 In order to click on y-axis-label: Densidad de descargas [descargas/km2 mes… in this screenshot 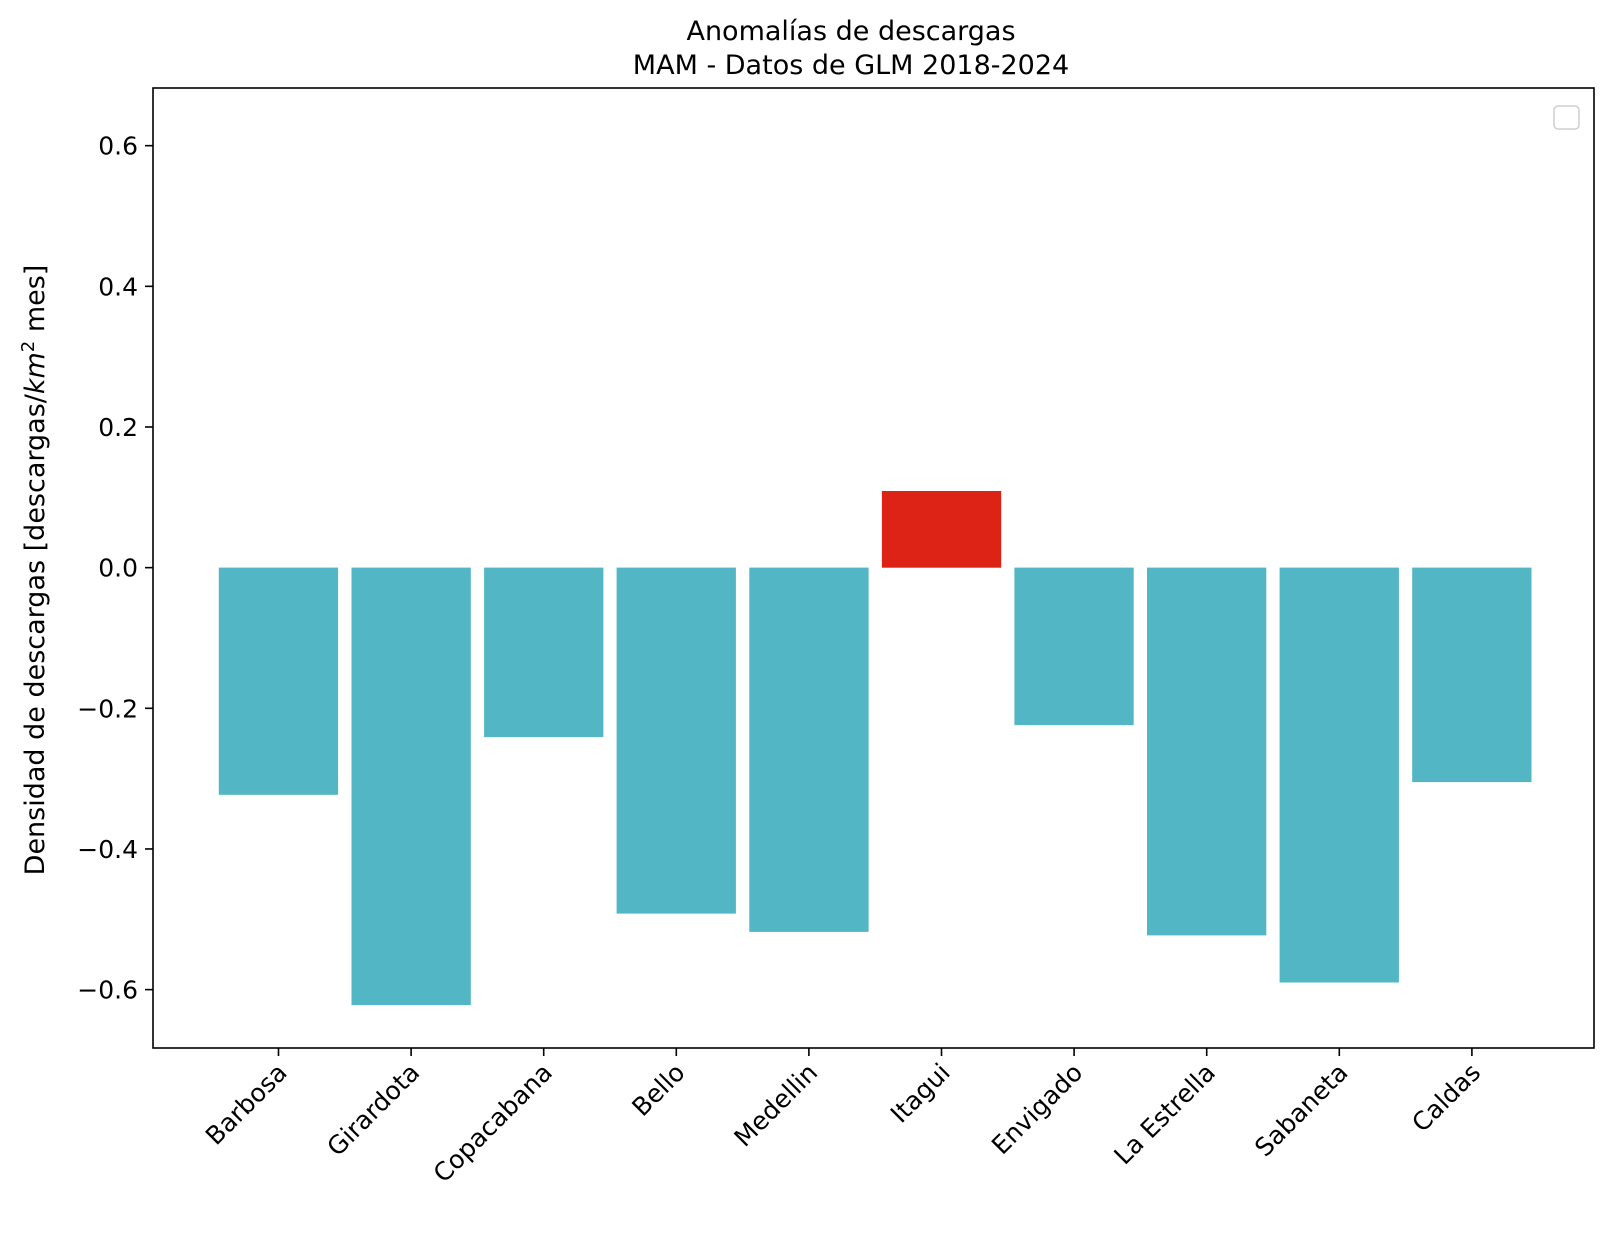, I will do `click(34, 570)`.